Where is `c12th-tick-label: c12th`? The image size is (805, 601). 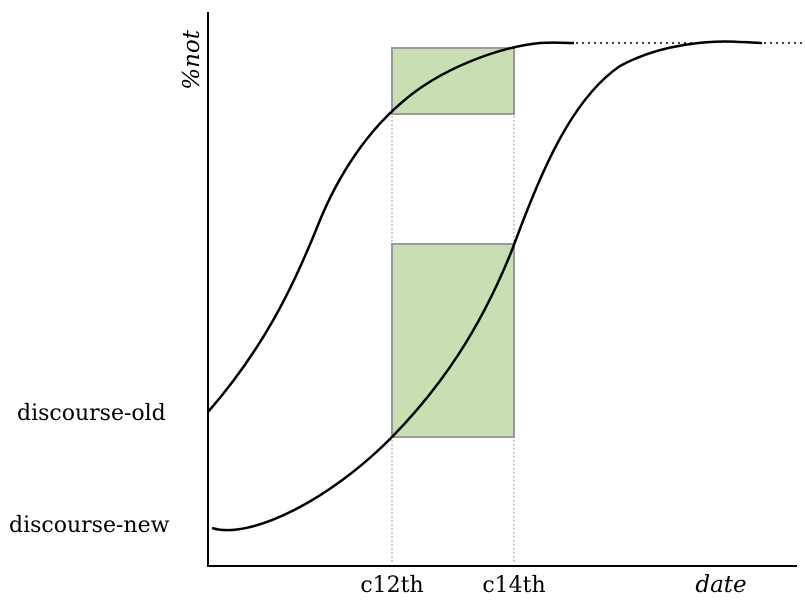 c12th-tick-label: c12th is located at coordinates (391, 585).